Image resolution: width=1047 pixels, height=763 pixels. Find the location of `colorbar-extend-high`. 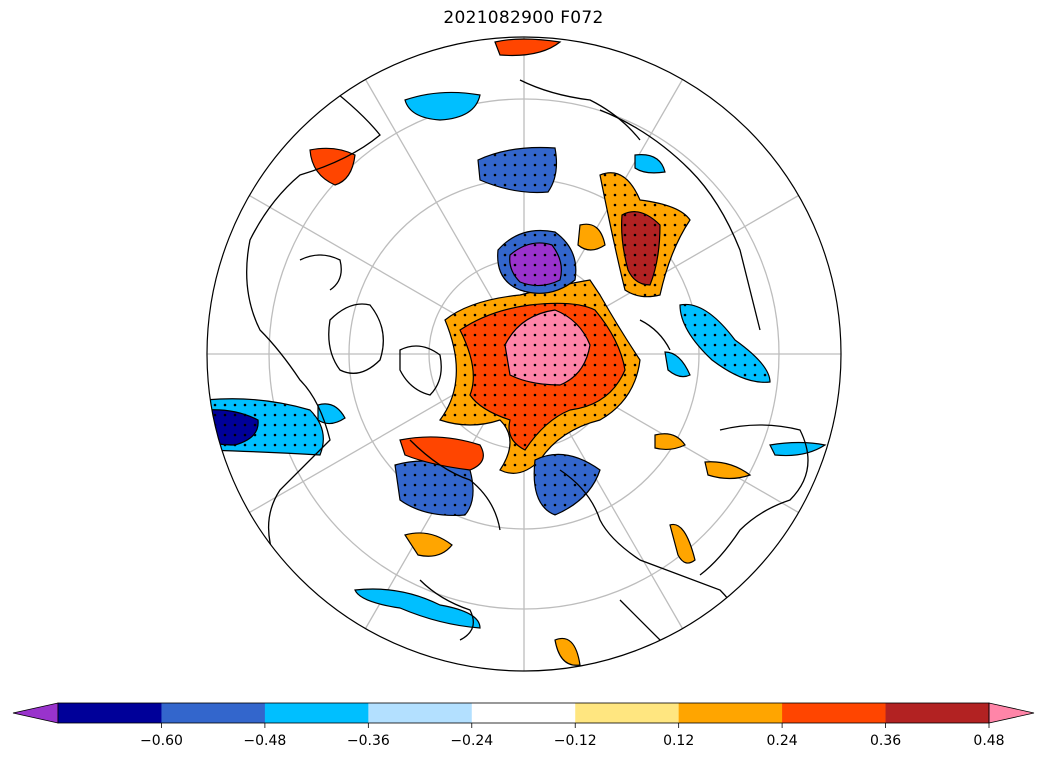

colorbar-extend-high is located at coordinates (1011, 713).